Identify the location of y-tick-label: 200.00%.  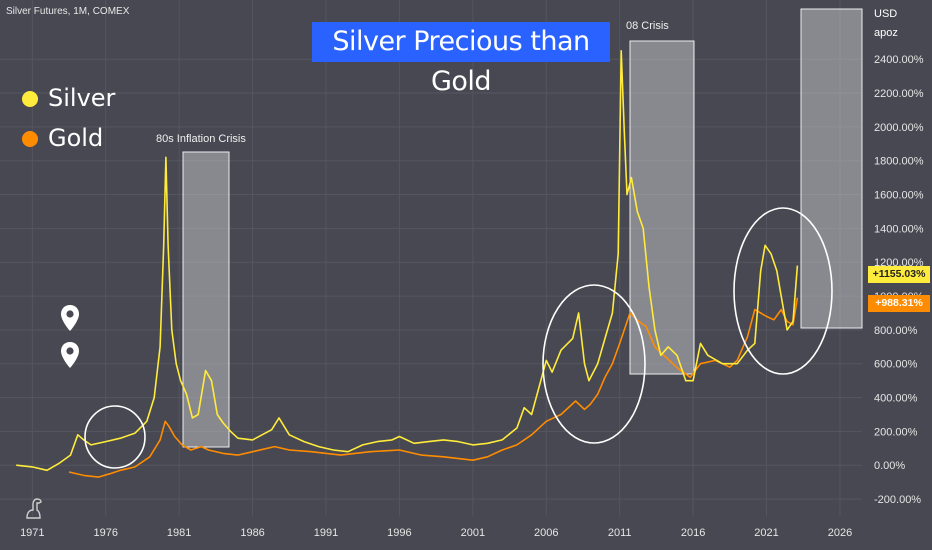
(896, 432).